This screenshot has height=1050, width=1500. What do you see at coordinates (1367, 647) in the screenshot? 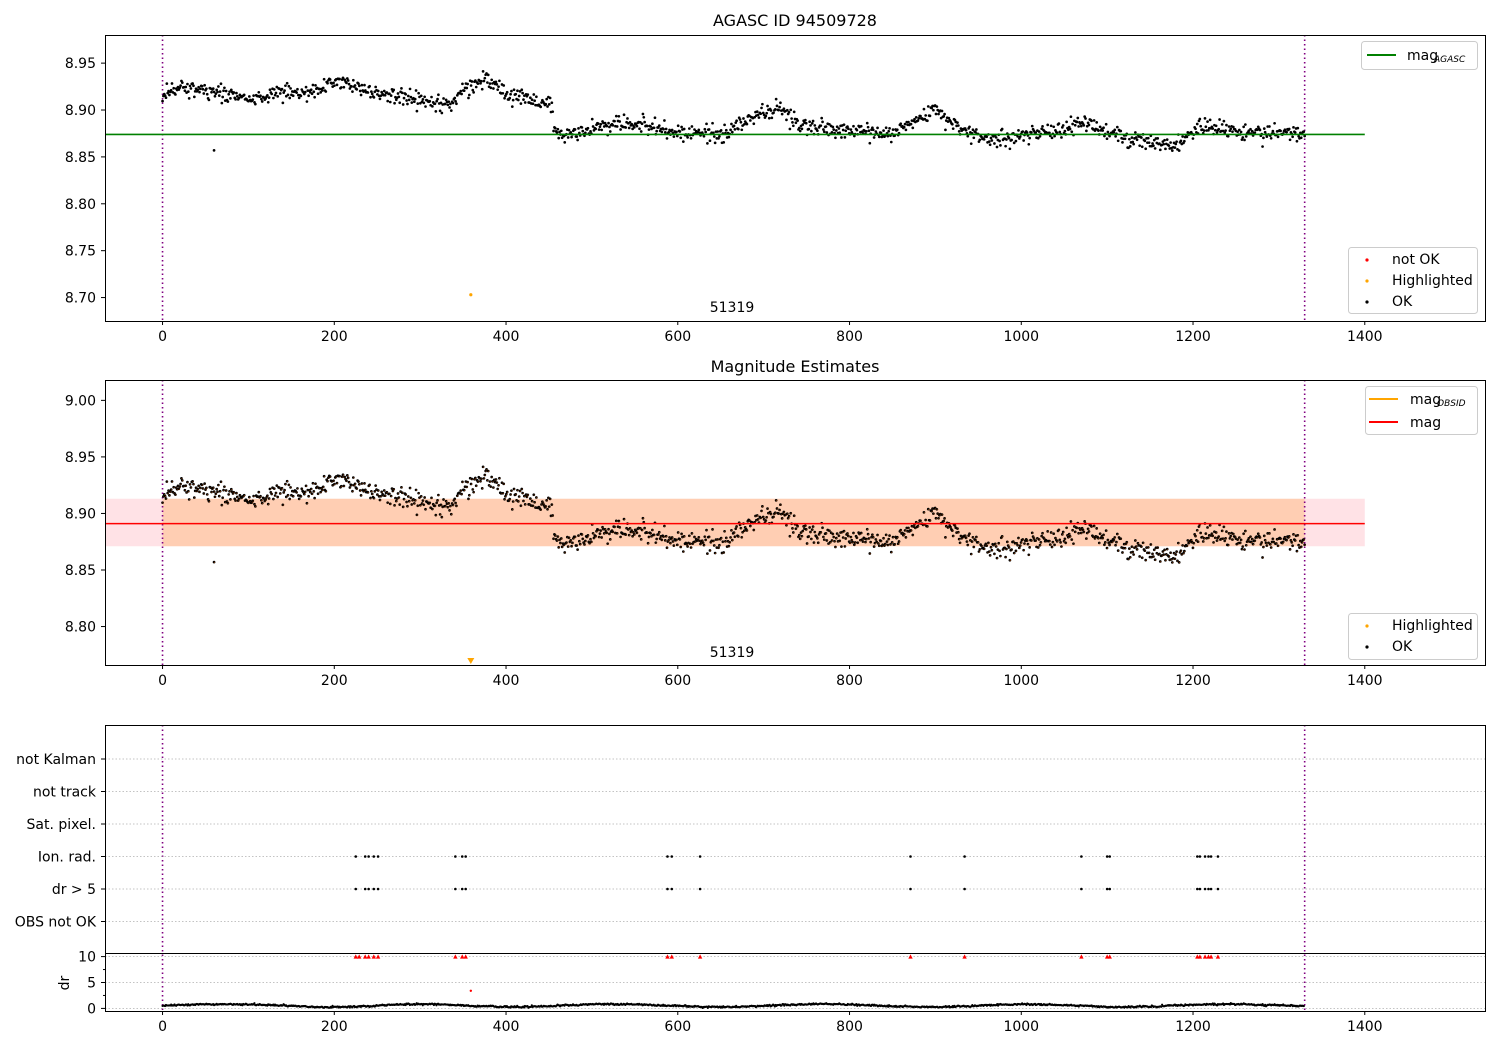
I see `legend-2-ok-marker` at bounding box center [1367, 647].